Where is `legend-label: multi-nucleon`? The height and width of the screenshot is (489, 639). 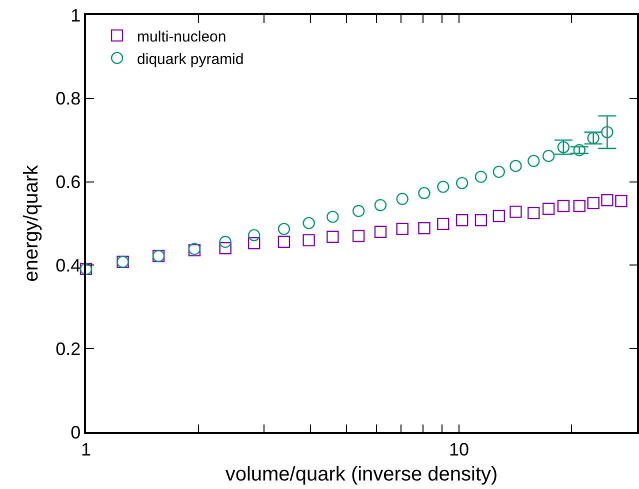 legend-label: multi-nucleon is located at coordinates (181, 37).